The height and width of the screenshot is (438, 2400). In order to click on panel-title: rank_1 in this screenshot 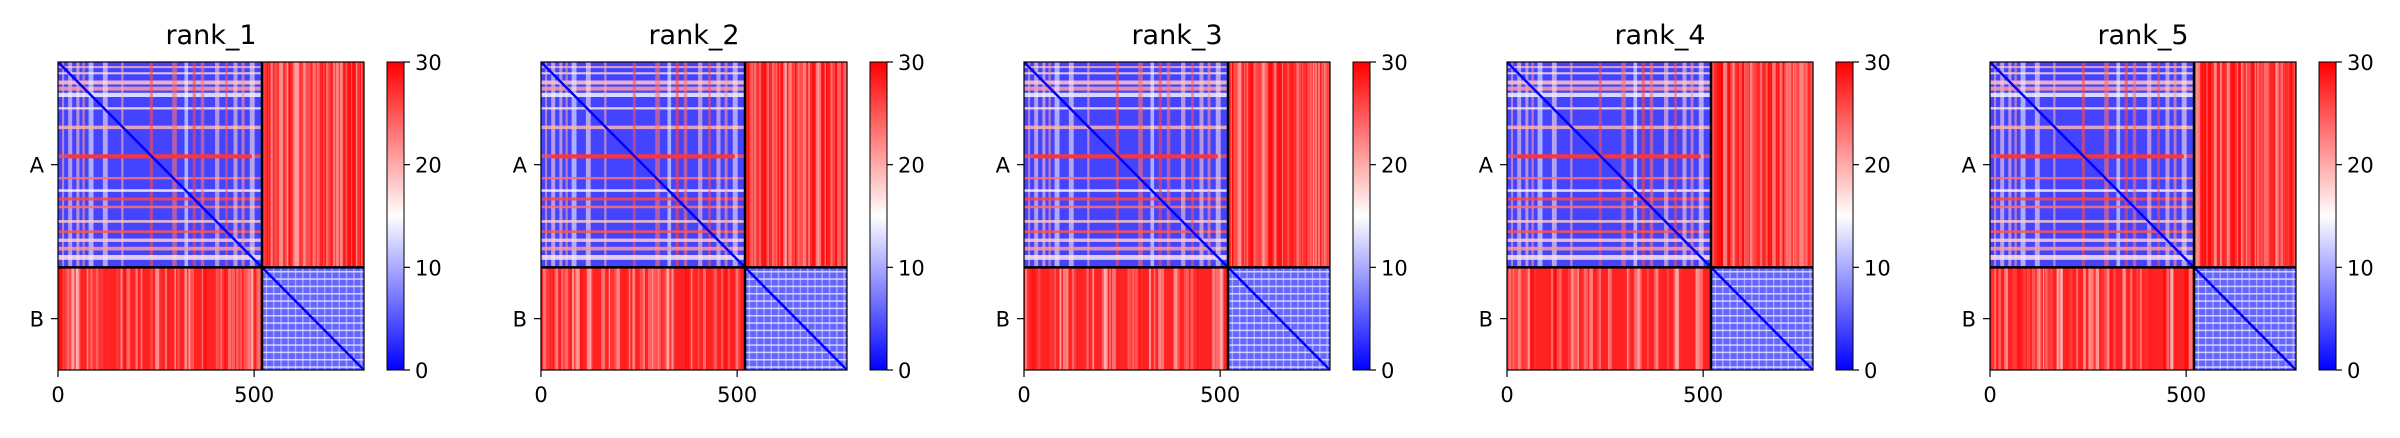, I will do `click(210, 35)`.